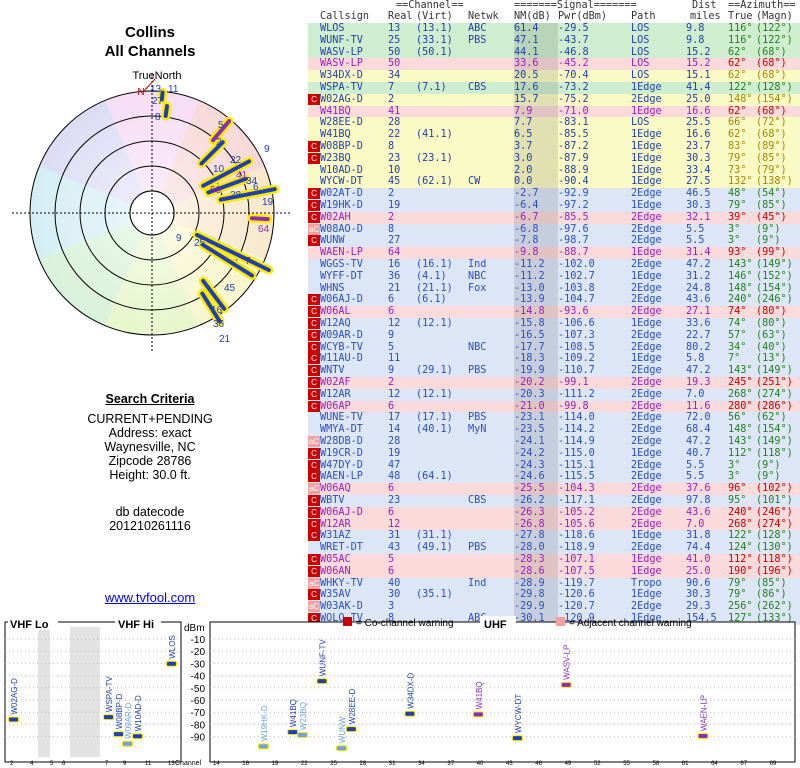 This screenshot has height=768, width=800. I want to click on cell-p: -98.7, so click(573, 241).